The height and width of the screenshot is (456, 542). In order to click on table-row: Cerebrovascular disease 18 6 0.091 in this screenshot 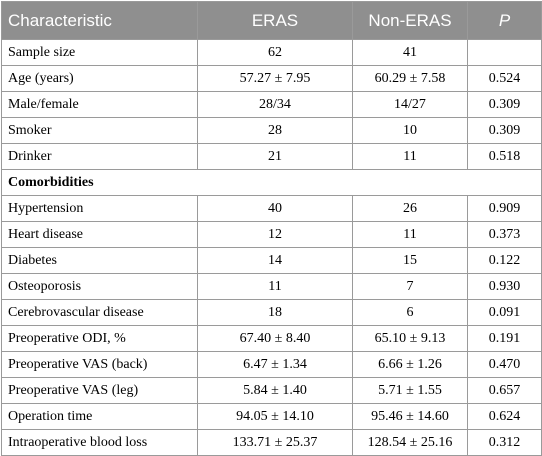, I will do `click(271, 312)`.